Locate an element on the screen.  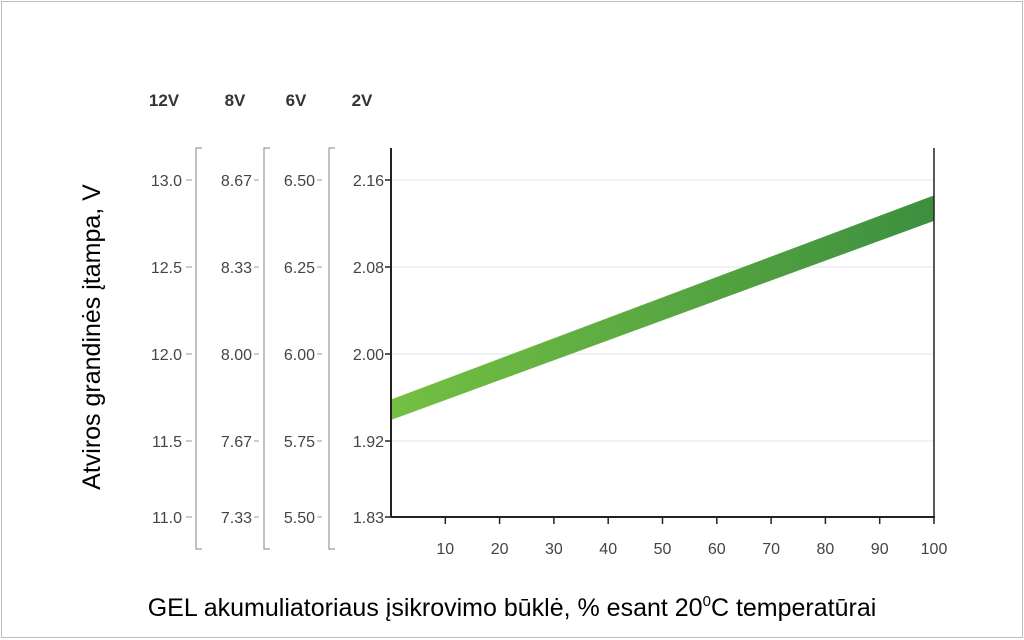
y-tick-label: 7.33 is located at coordinates (236, 518).